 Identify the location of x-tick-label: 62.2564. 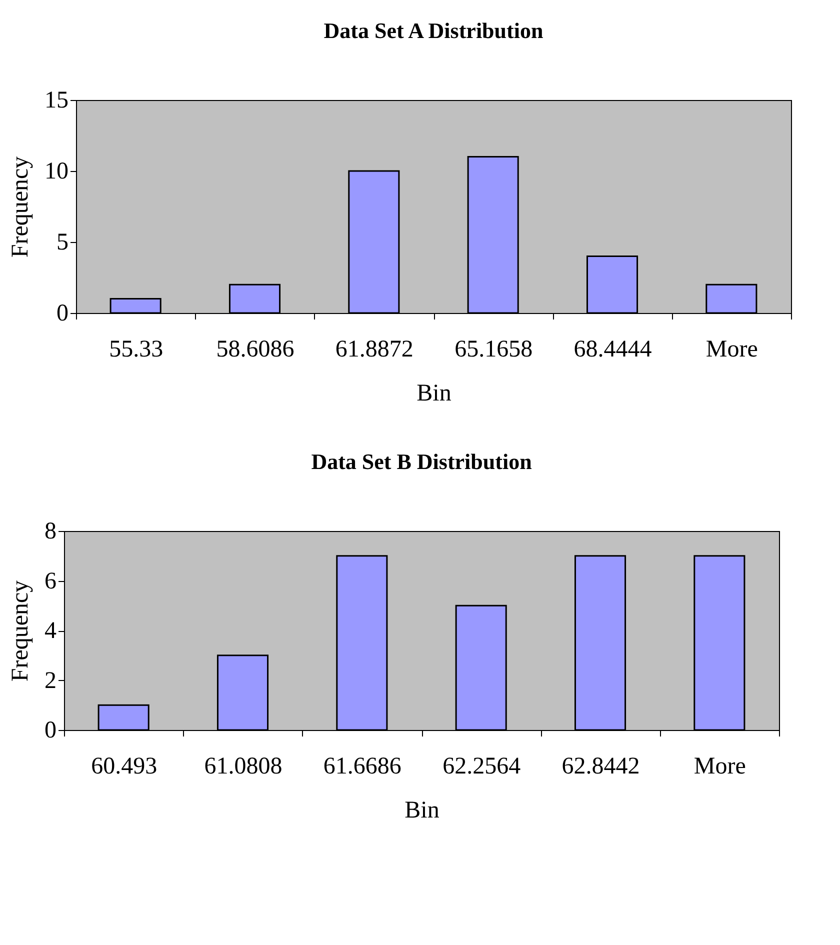
(481, 767).